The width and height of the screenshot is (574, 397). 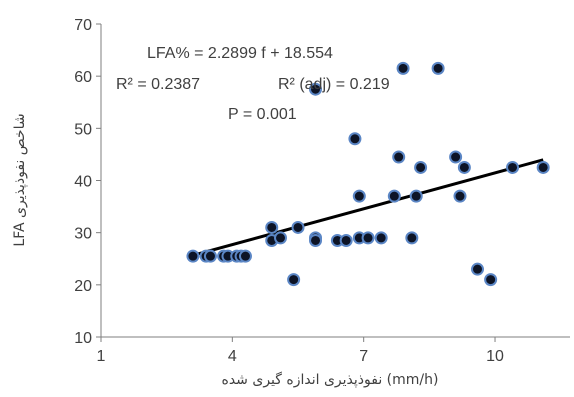 What do you see at coordinates (334, 84) in the screenshot?
I see `r-squared-adjusted-label: R² (adj) = 0.219` at bounding box center [334, 84].